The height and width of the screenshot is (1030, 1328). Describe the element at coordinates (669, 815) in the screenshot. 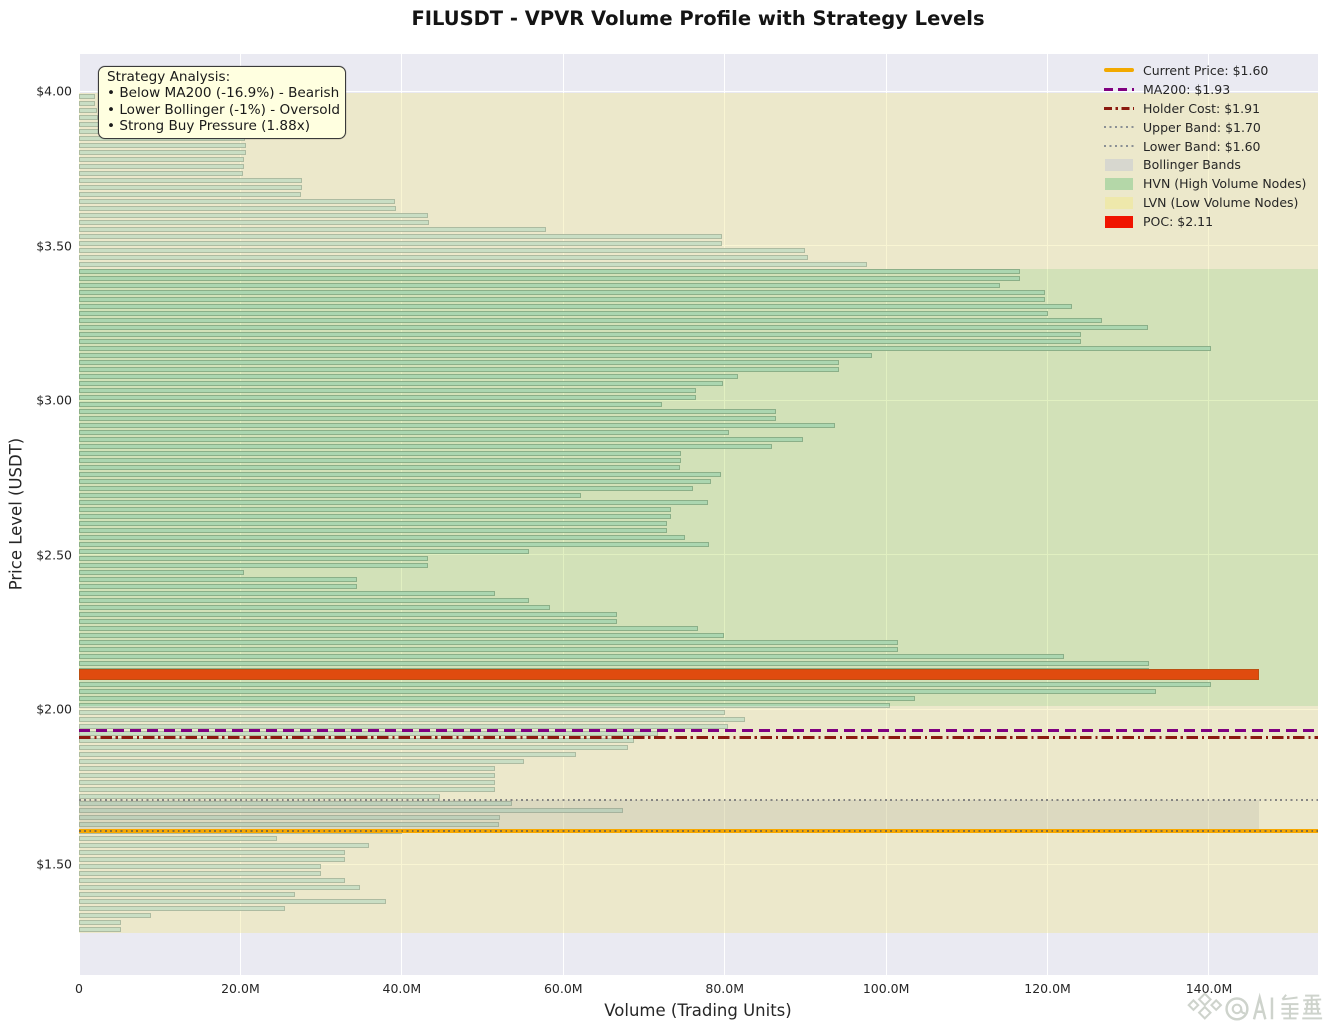

I see `bollinger-band-fill` at that location.